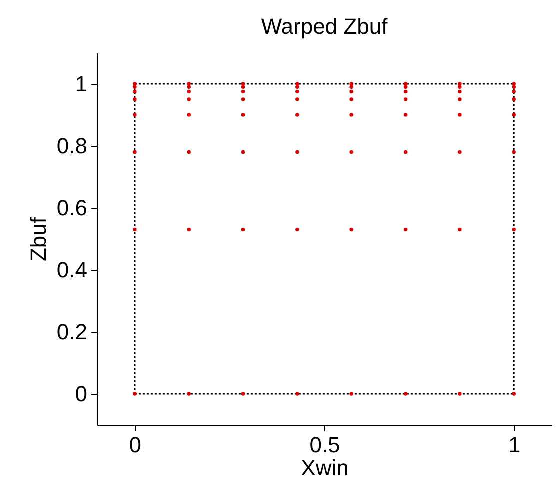  What do you see at coordinates (325, 468) in the screenshot?
I see `x-axis-title: Xwin` at bounding box center [325, 468].